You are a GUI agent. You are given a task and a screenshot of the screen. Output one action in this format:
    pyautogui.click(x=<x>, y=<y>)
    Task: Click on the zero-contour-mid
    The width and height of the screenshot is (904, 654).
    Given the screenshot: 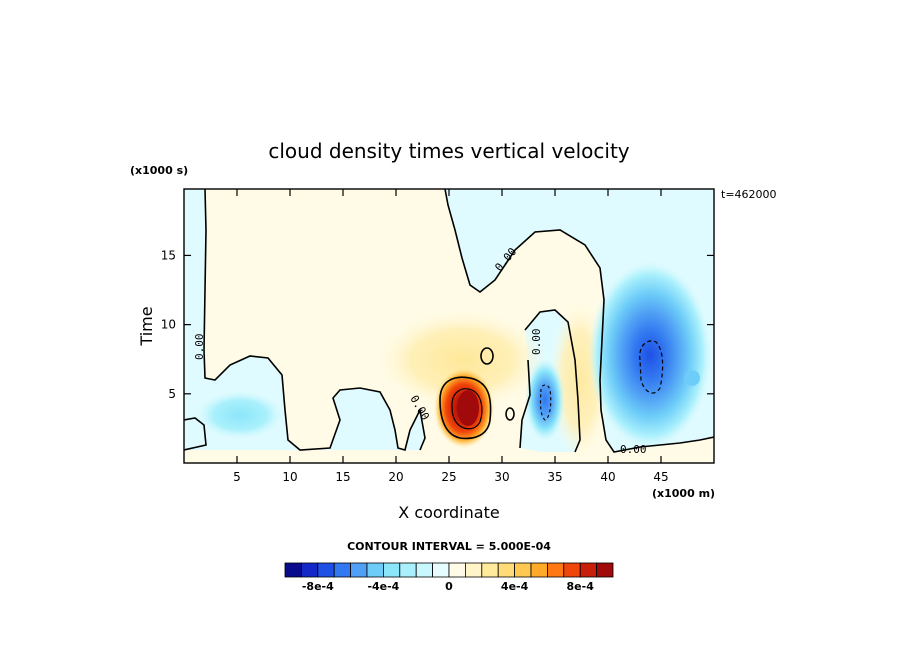 What is the action you would take?
    pyautogui.click(x=552, y=381)
    